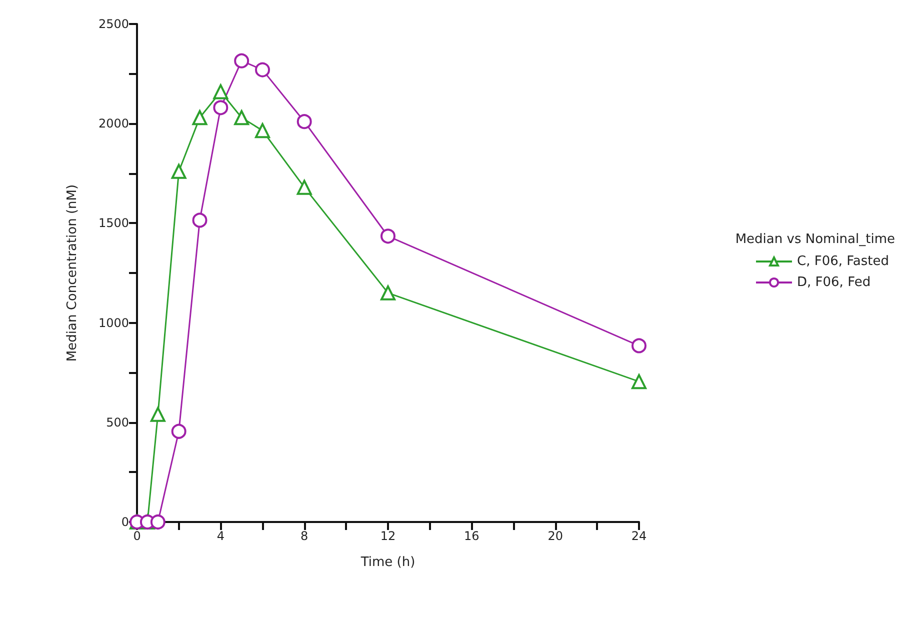 Image resolution: width=904 pixels, height=620 pixels. Describe the element at coordinates (555, 536) in the screenshot. I see `x-tick-label: 20` at that location.